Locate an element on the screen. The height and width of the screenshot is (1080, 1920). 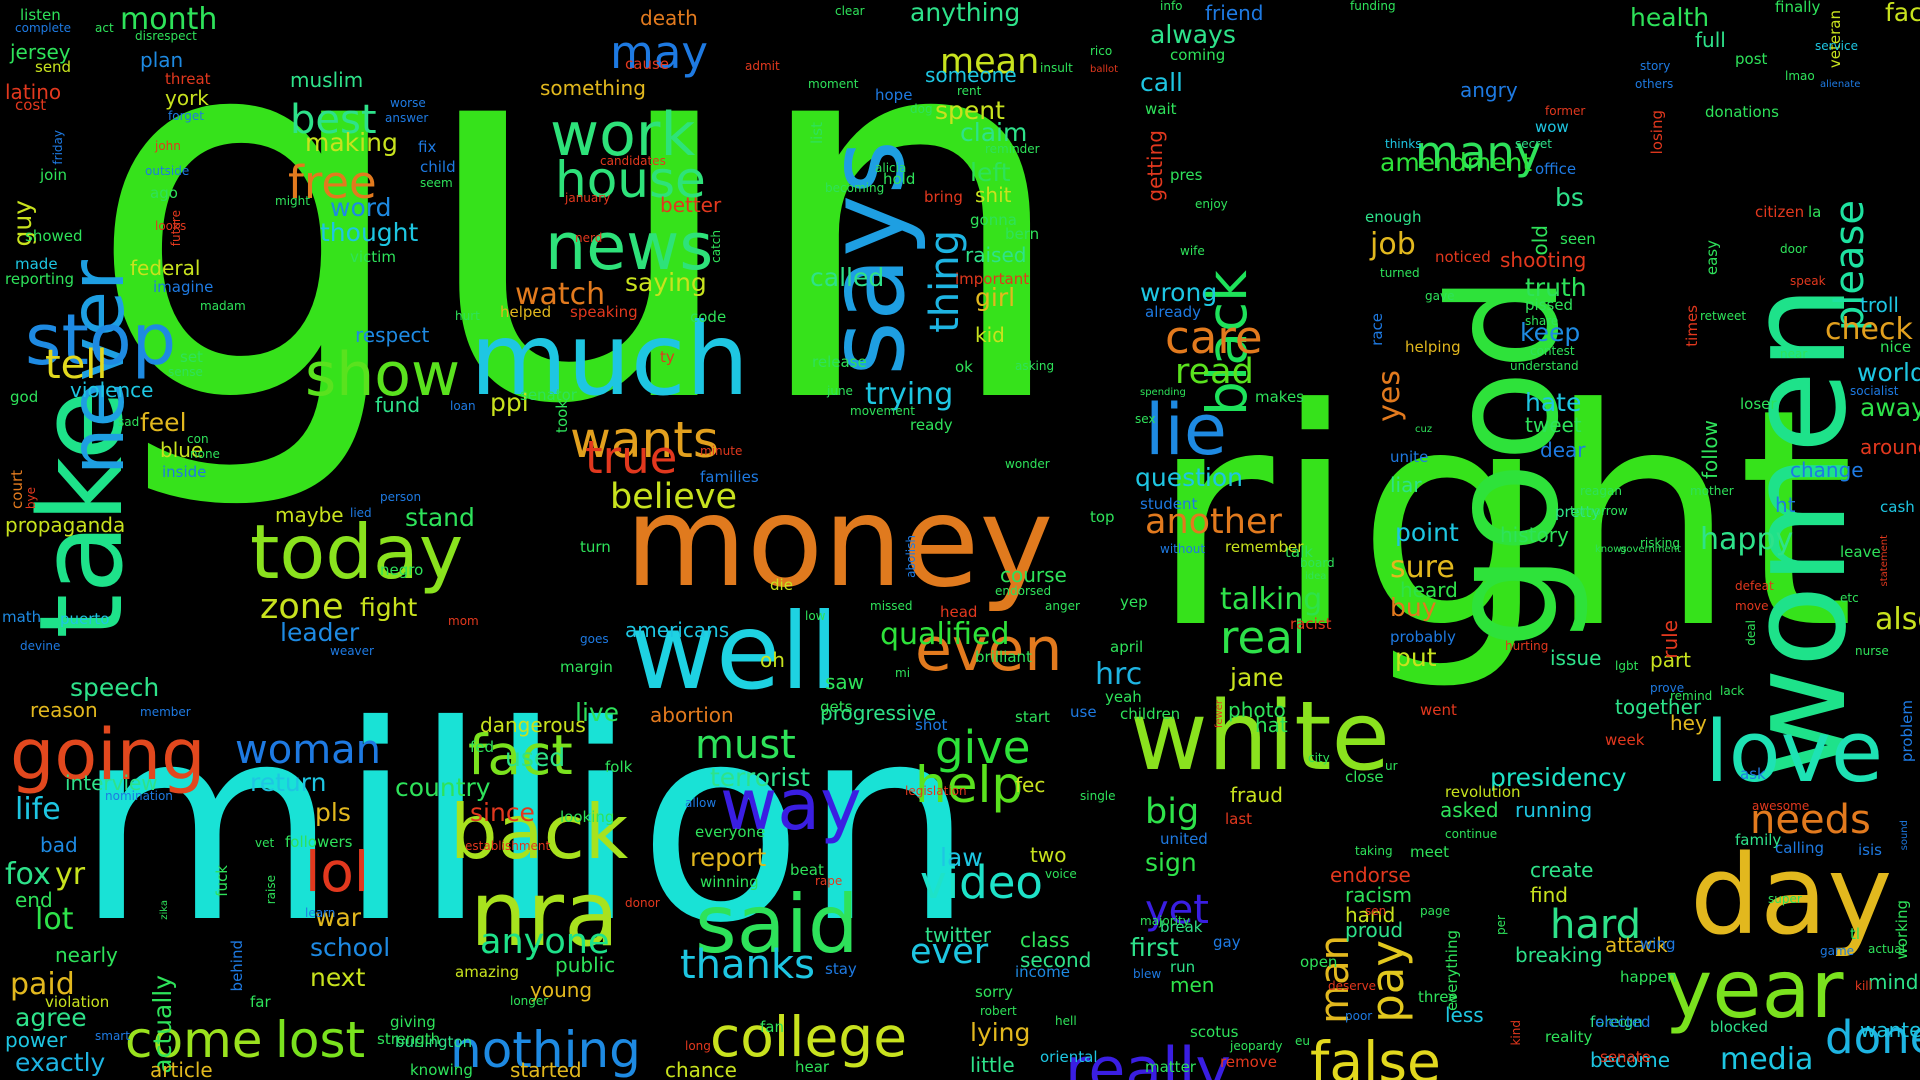
word-brilliant: brilliant is located at coordinates (1003, 657).